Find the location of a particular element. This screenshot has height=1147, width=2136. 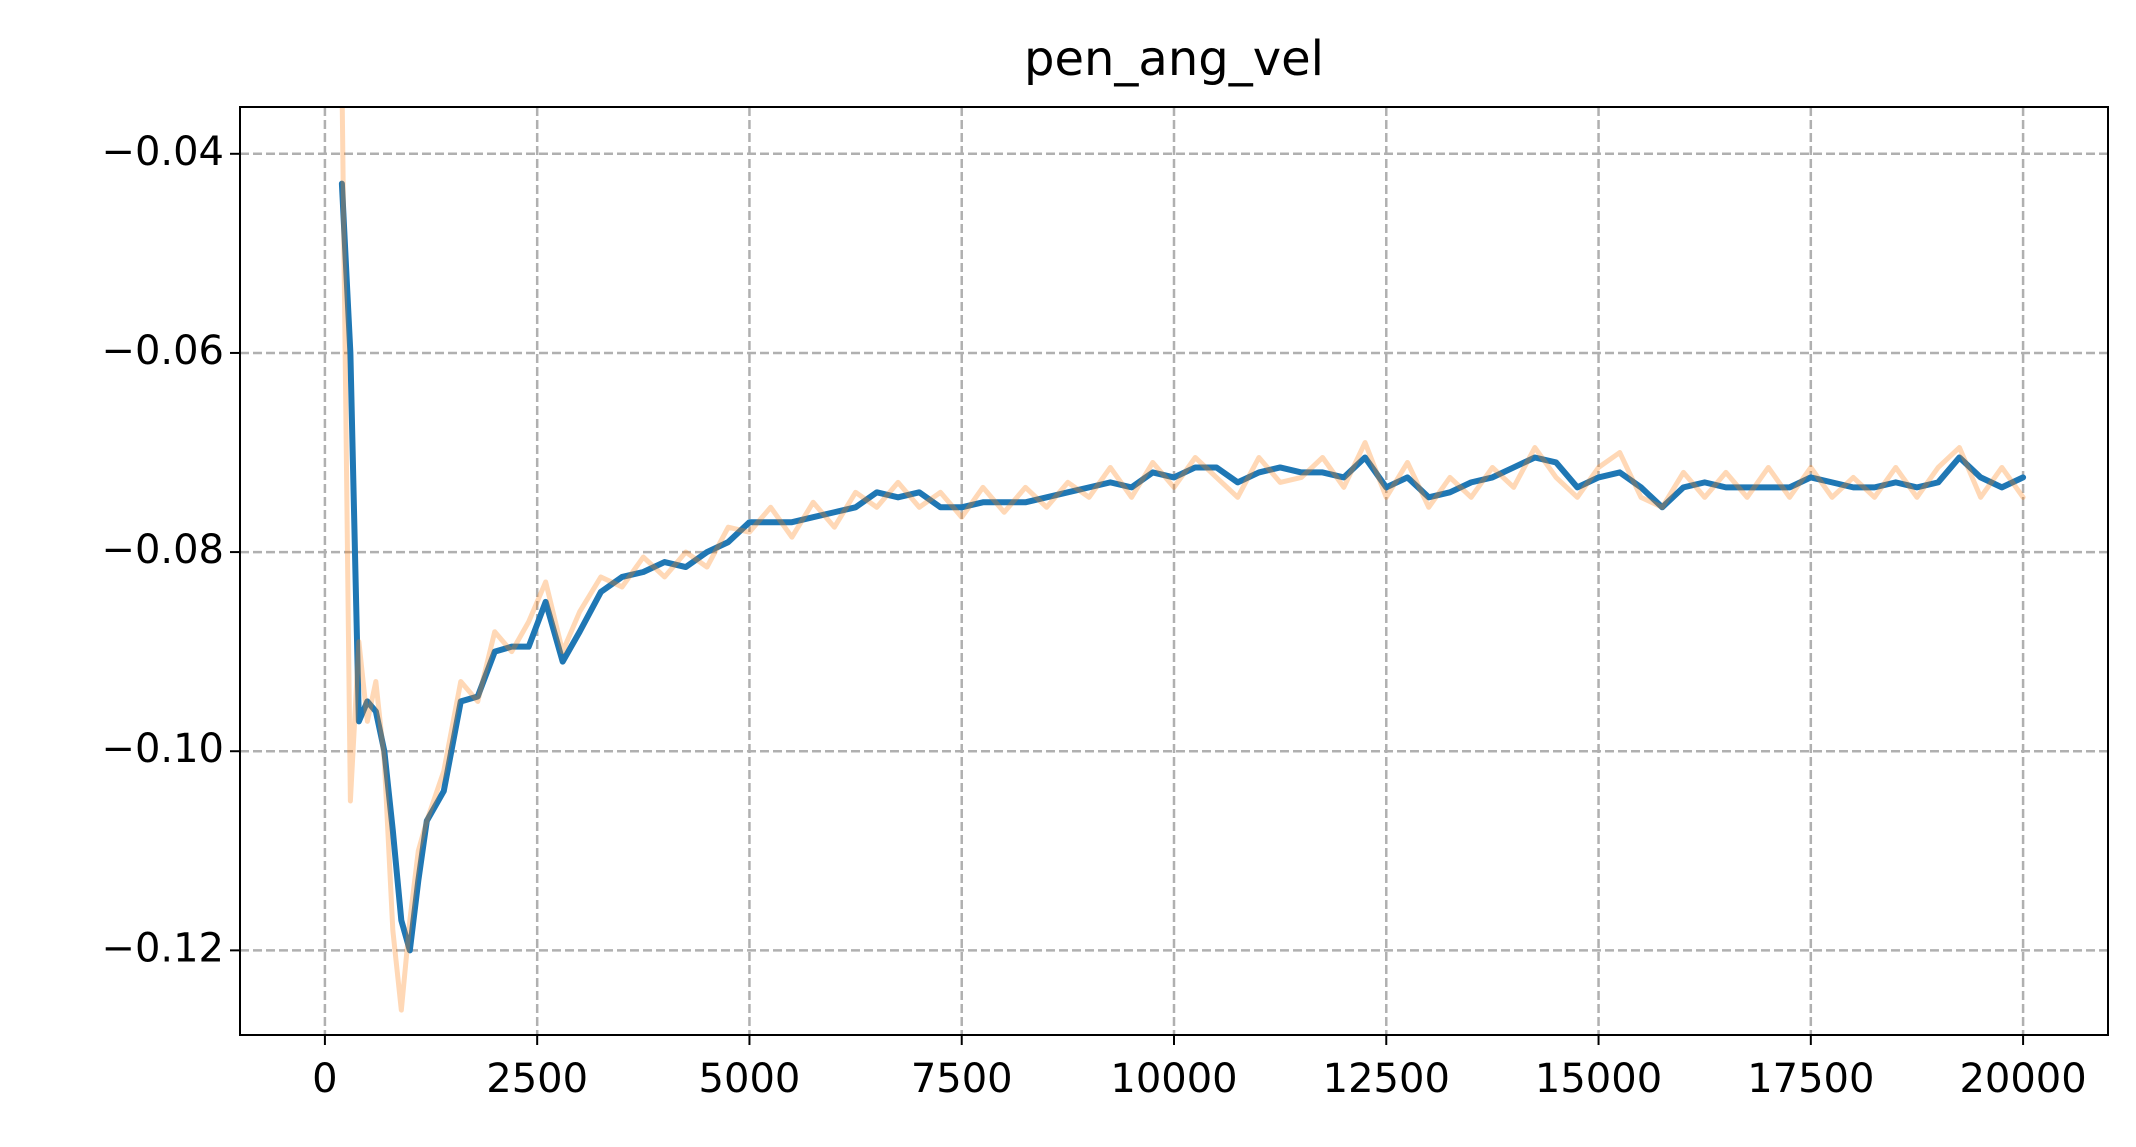

y-tick-label: −0.08 is located at coordinates (162, 550).